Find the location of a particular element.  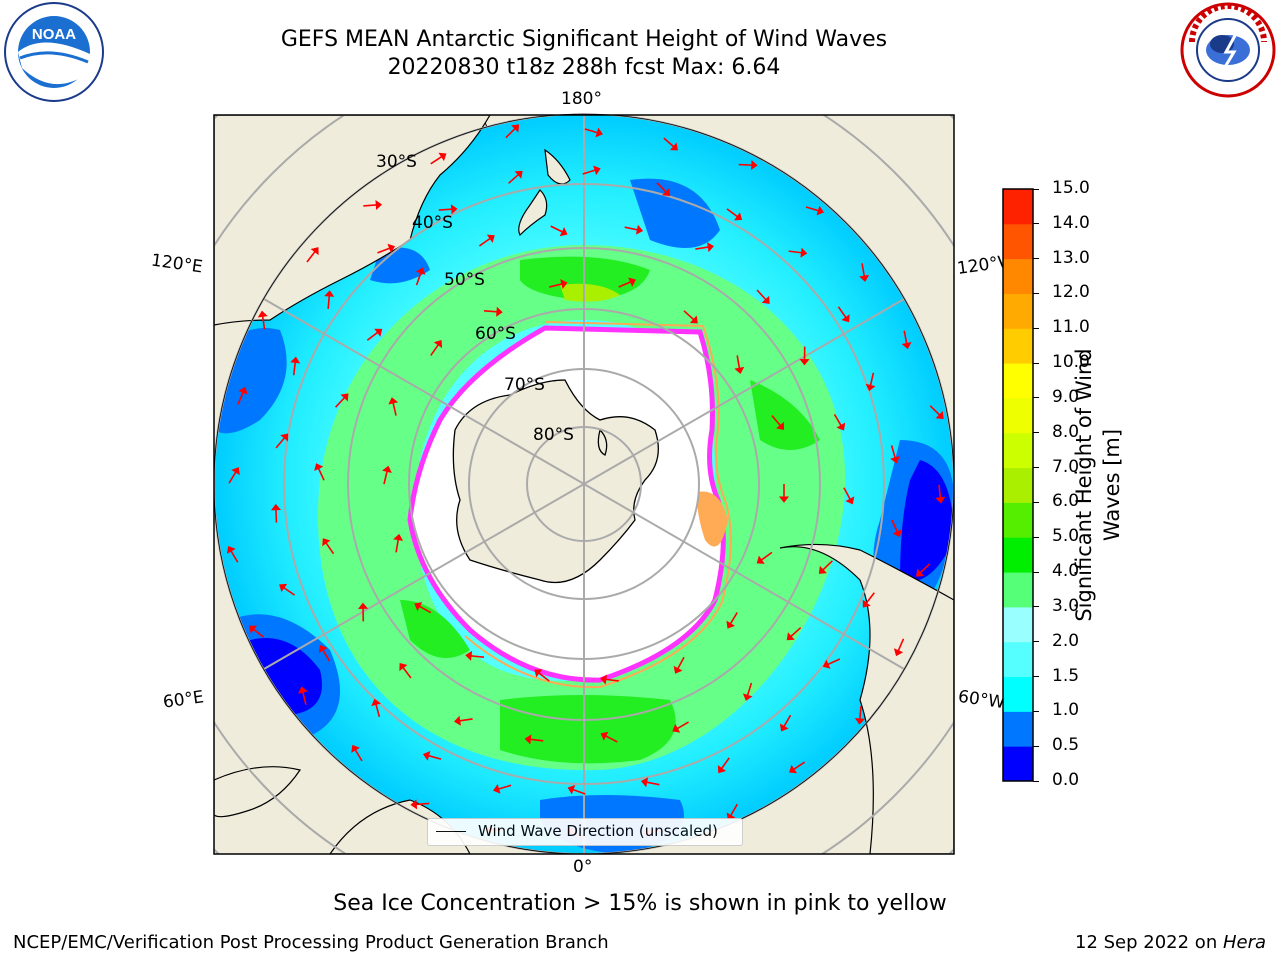

colorbar-tick-label: 2.0 is located at coordinates (1066, 640).